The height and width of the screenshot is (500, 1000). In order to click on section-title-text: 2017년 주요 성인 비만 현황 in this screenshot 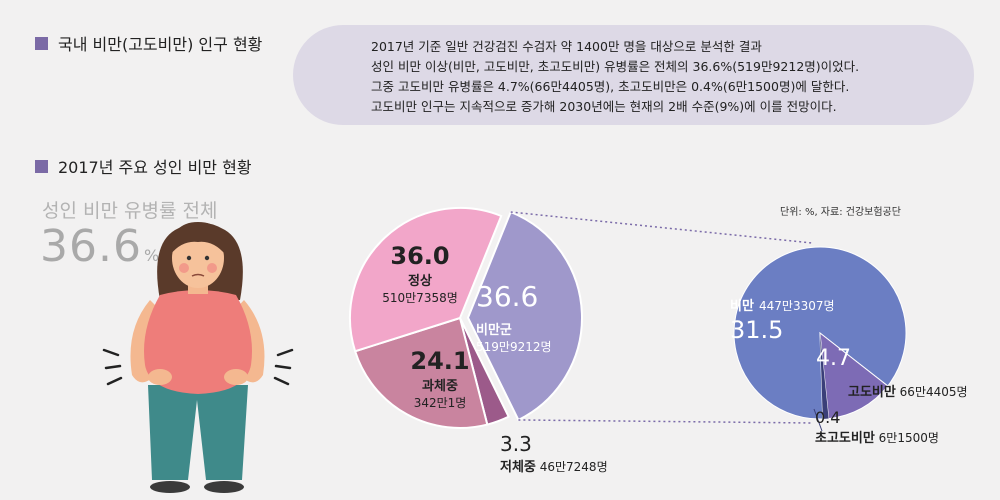, I will do `click(155, 167)`.